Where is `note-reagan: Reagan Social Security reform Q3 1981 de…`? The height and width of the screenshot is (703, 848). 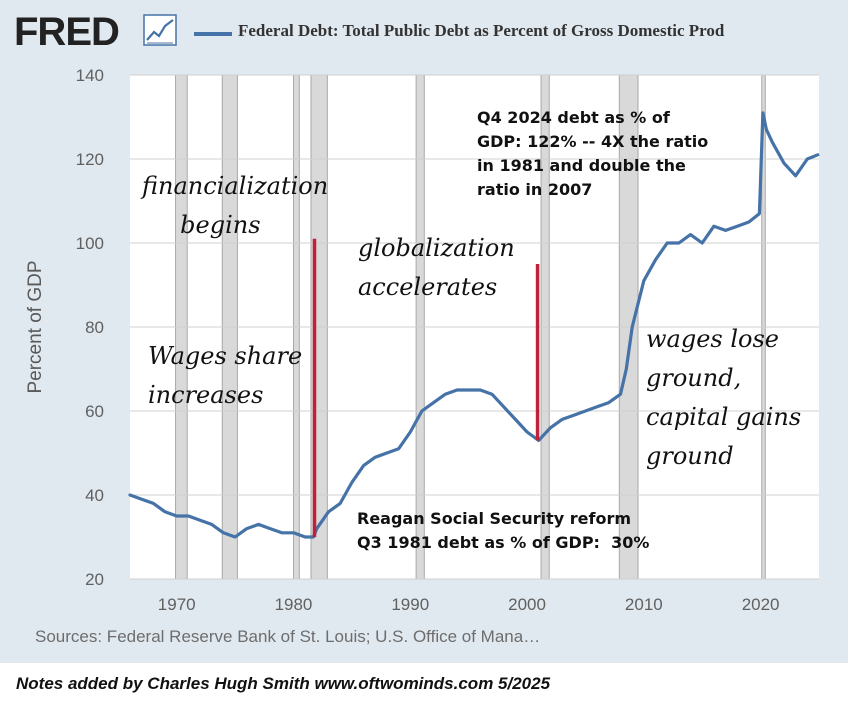 note-reagan: Reagan Social Security reform Q3 1981 de… is located at coordinates (503, 530).